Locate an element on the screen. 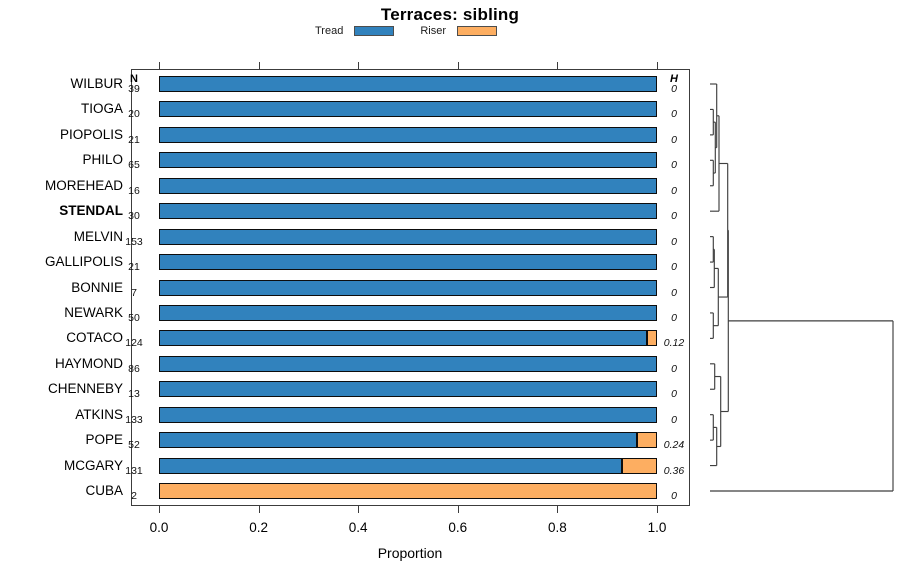 Image resolution: width=900 pixels, height=580 pixels. row-label: MELVIN is located at coordinates (98, 236).